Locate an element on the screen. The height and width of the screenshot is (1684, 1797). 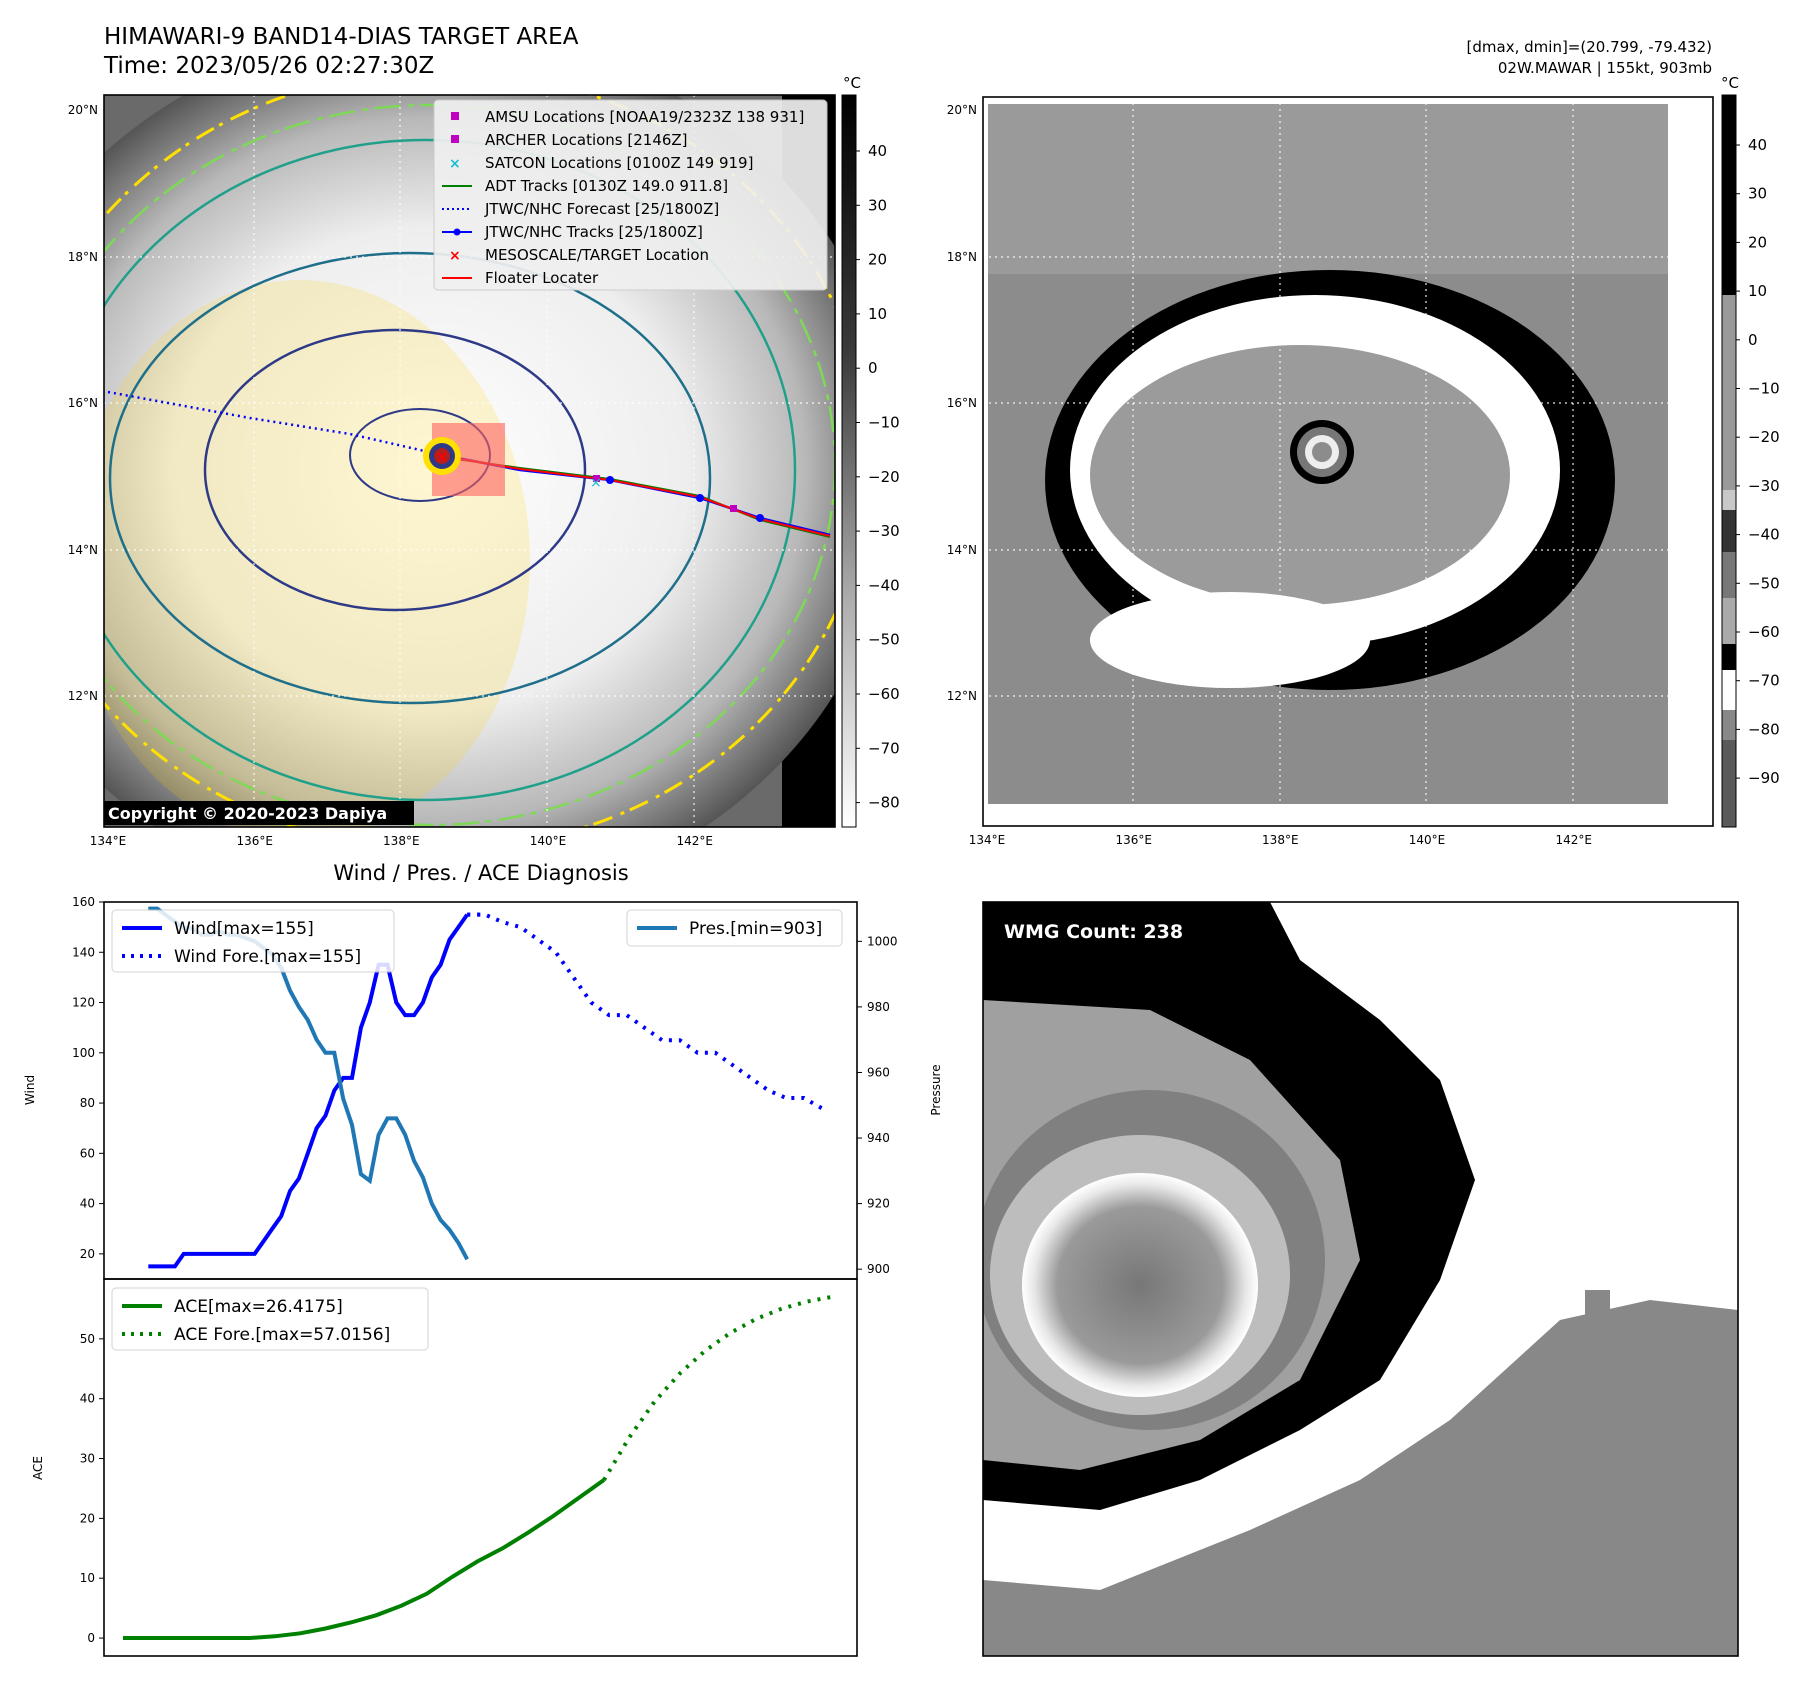
map-legend-label: Floater Locater is located at coordinates (542, 278).